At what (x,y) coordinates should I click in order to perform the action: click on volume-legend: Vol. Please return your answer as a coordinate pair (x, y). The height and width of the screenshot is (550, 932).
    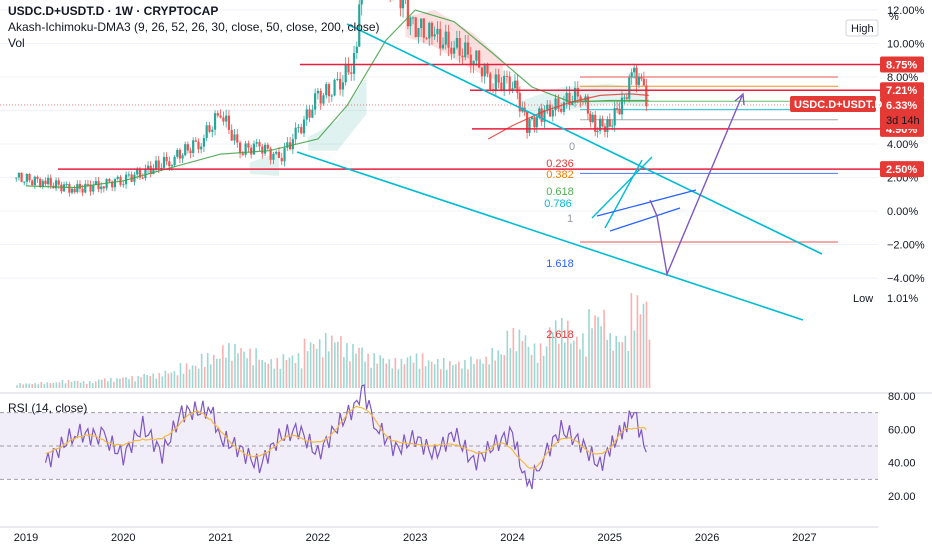
    Looking at the image, I should click on (16, 43).